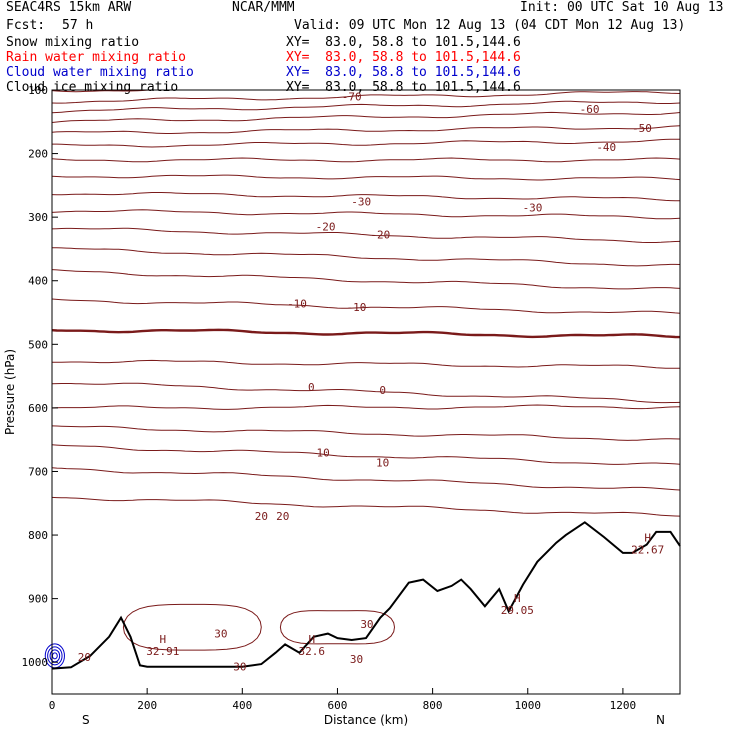  I want to click on init-time: Init: 00 UTC Sat 10 Aug 13, so click(622, 7).